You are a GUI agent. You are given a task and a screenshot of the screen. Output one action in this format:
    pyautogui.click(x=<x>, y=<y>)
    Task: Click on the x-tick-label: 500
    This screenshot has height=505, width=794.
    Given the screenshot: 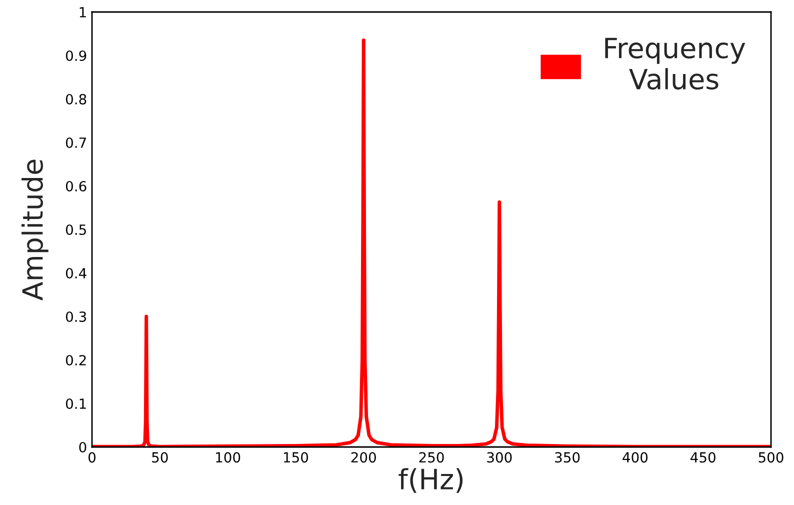 What is the action you would take?
    pyautogui.click(x=771, y=457)
    